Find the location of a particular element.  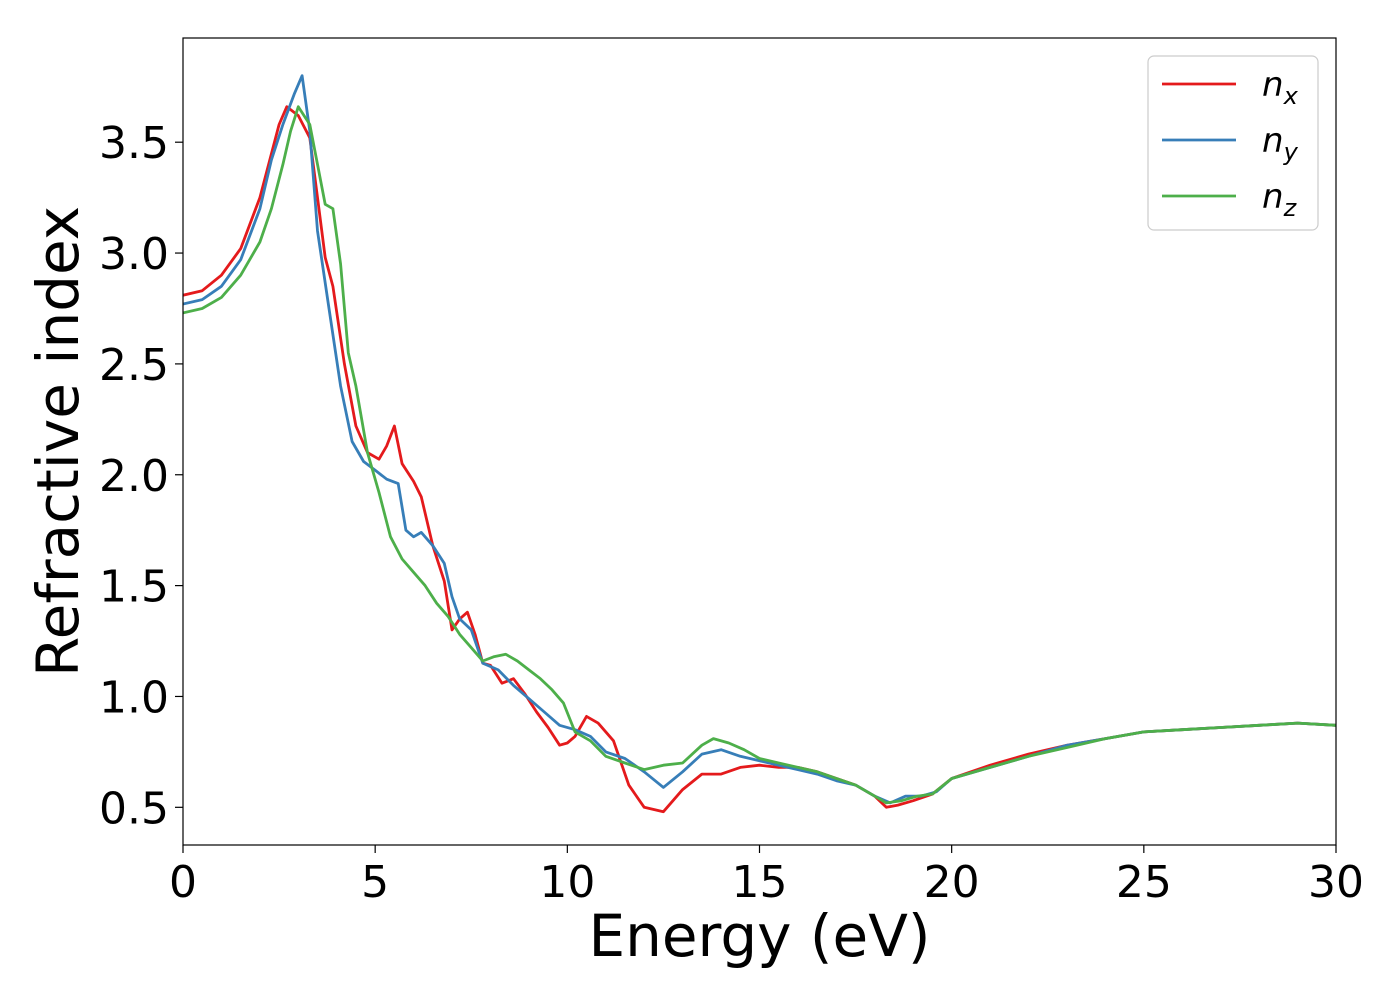

y-axis-label: Refractive index is located at coordinates (58, 441).